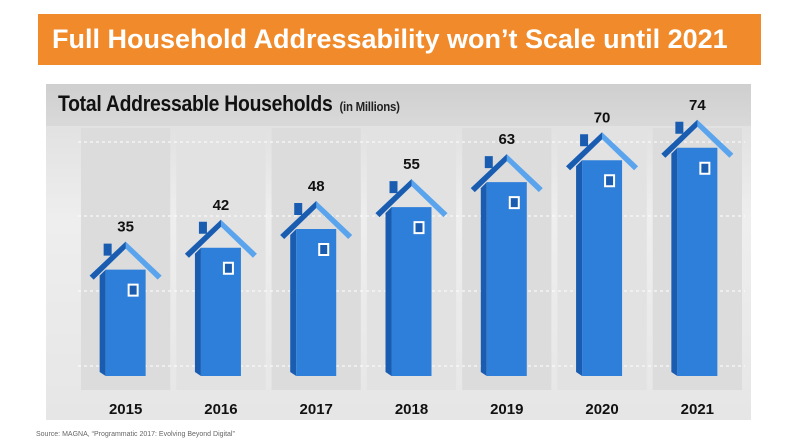 The height and width of the screenshot is (446, 799). I want to click on data-label: 74, so click(697, 105).